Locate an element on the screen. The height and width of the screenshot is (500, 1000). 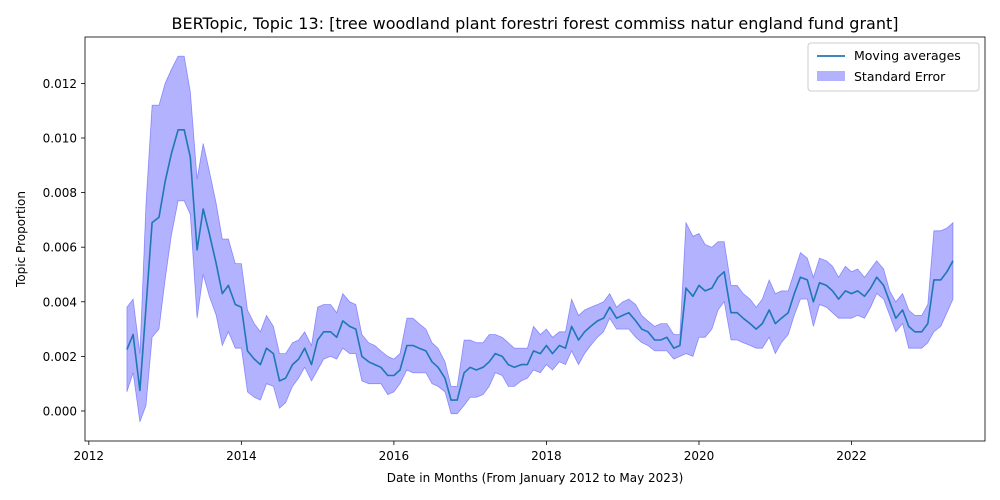
x-axis: 2012 2014 2016 2018 2020 2022 is located at coordinates (470, 452).